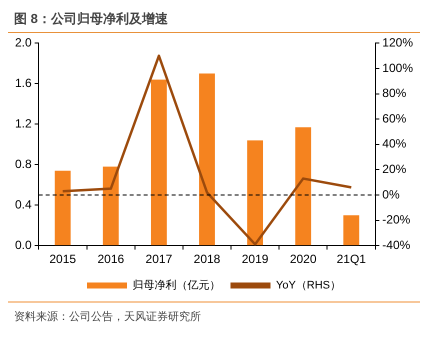  Describe the element at coordinates (23, 43) in the screenshot. I see `y-tick-label: 2.0` at that location.